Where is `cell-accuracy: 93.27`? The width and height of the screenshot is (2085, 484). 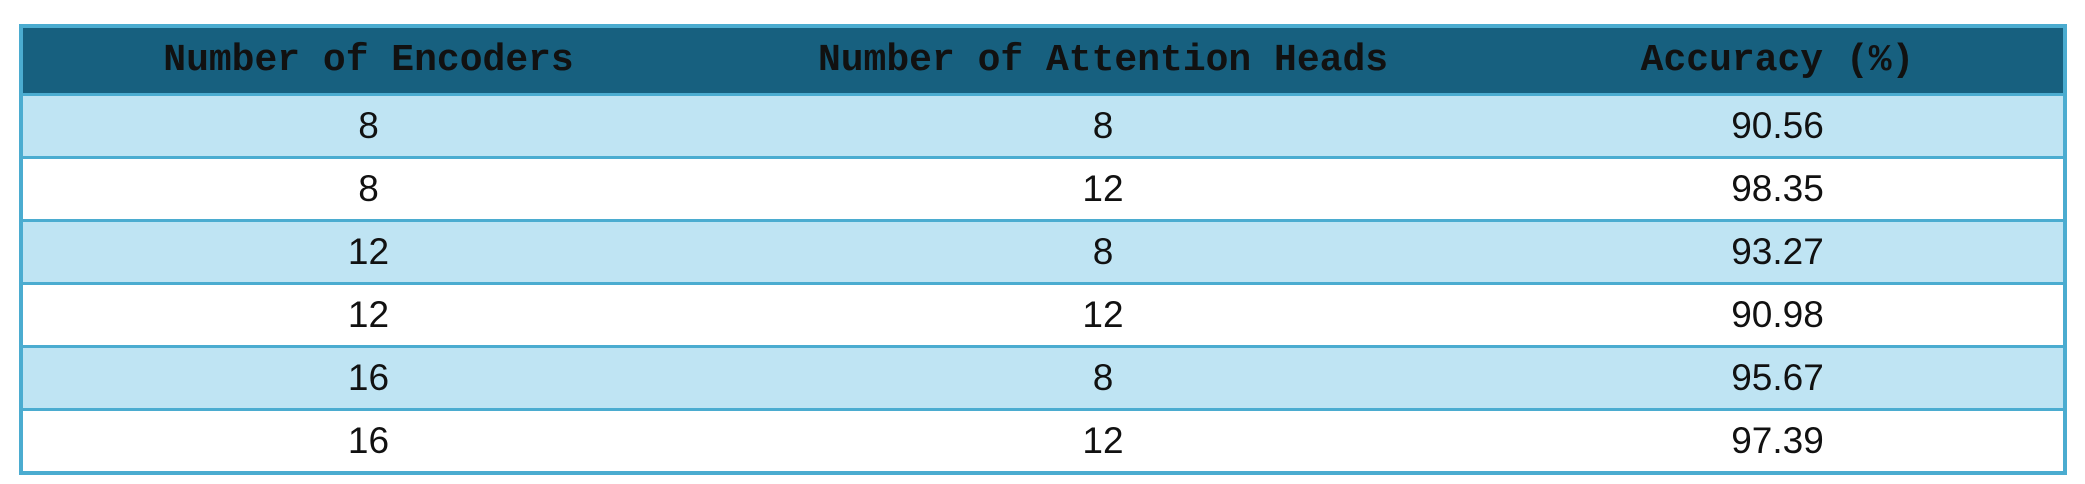
cell-accuracy: 93.27 is located at coordinates (1778, 251).